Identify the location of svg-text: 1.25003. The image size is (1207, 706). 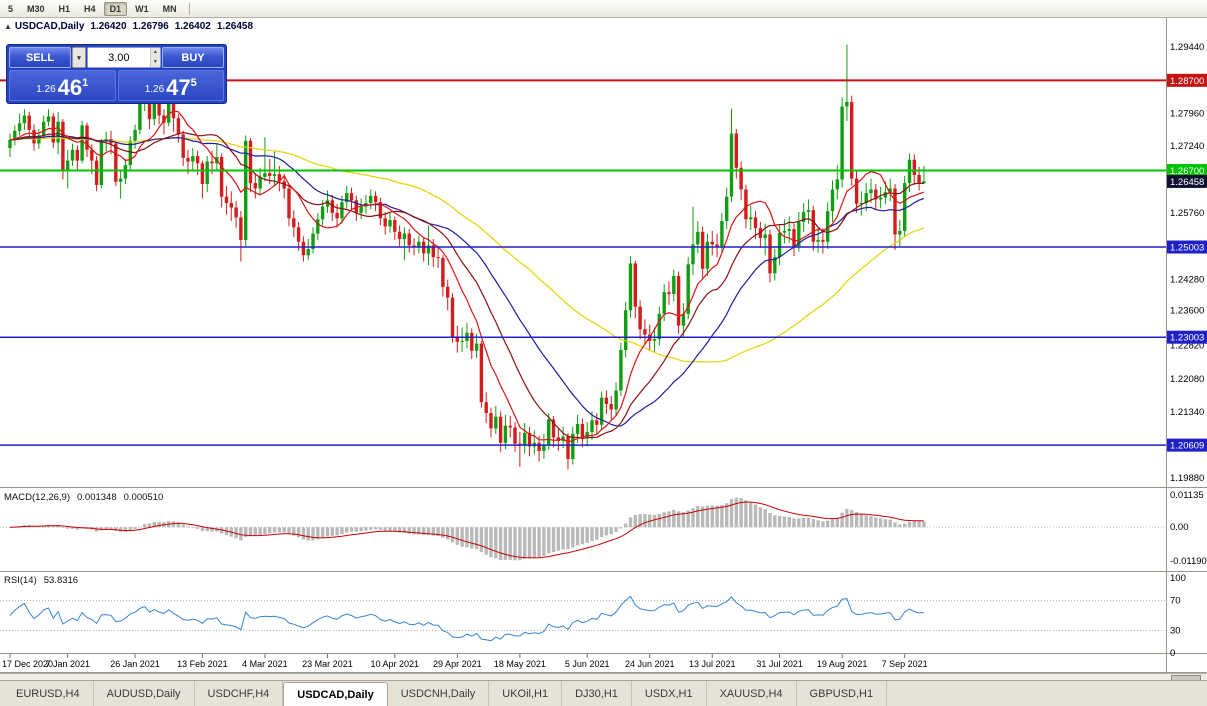
(1187, 248).